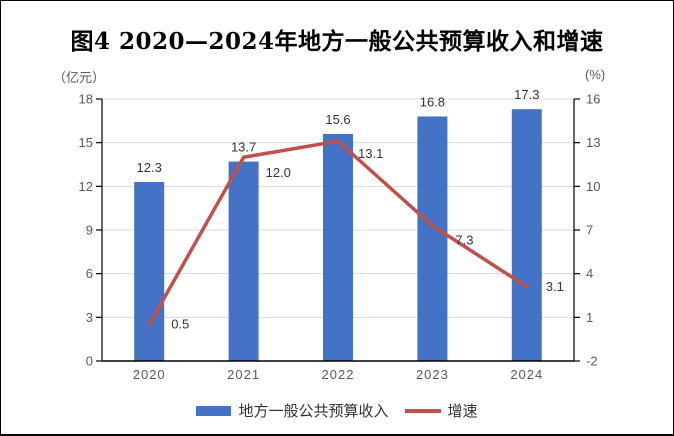 The width and height of the screenshot is (674, 436). What do you see at coordinates (86, 186) in the screenshot?
I see `left-tick-label: 12` at bounding box center [86, 186].